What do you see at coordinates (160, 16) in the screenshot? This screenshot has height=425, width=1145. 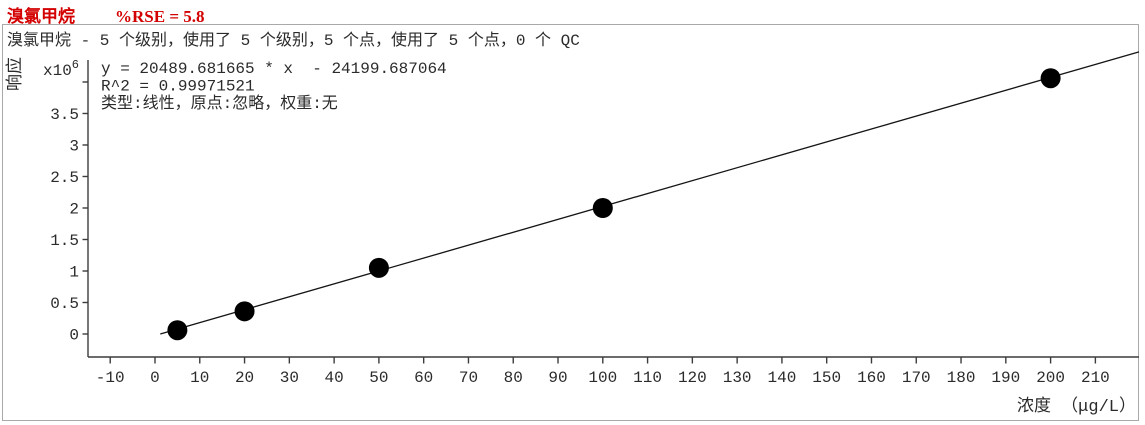 I see `rse-value: %RSE = 5.8` at bounding box center [160, 16].